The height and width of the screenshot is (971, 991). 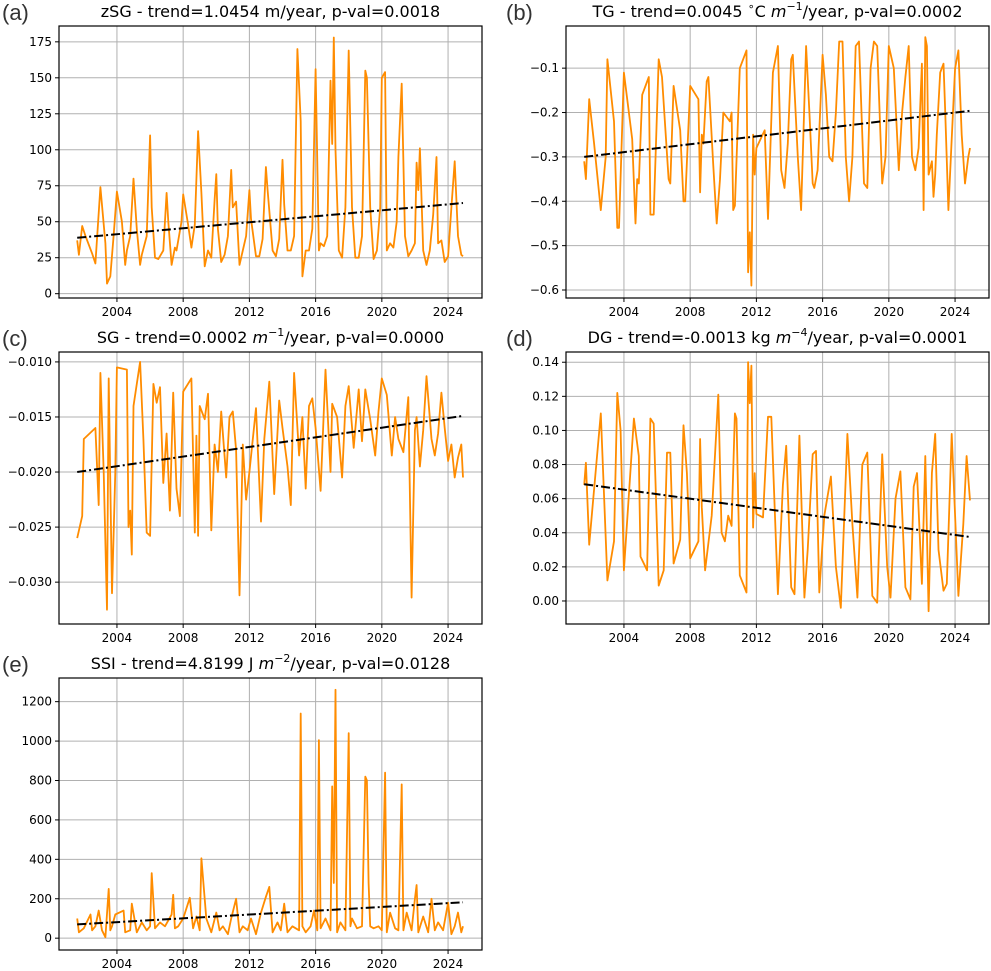 I want to click on title-degree: ∘, so click(x=751, y=6).